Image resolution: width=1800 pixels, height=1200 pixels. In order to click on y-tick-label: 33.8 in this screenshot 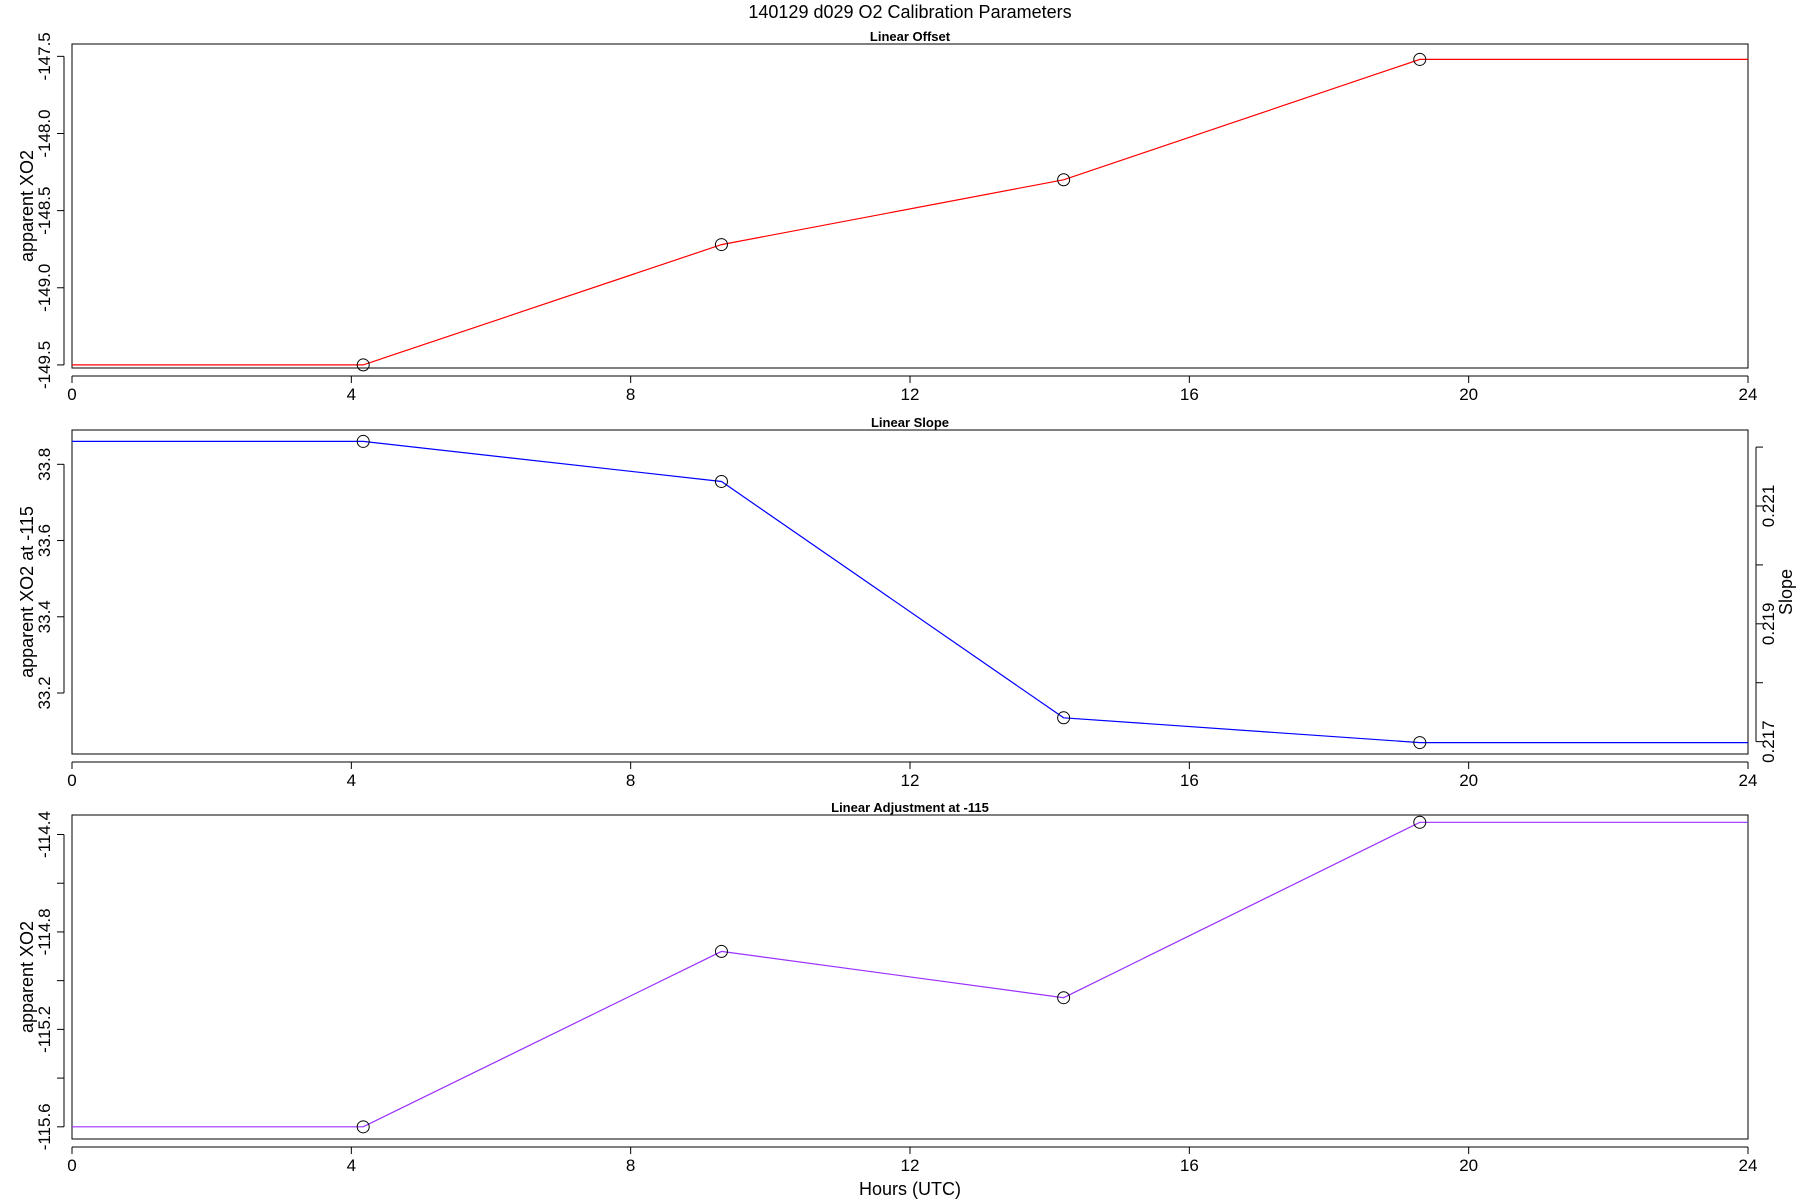, I will do `click(44, 464)`.